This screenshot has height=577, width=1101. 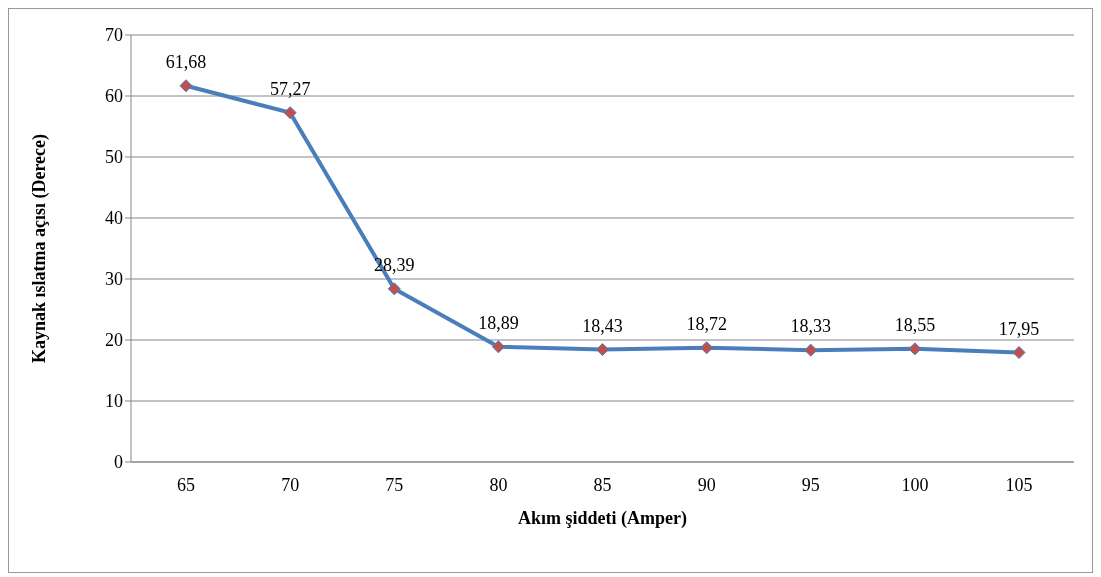 What do you see at coordinates (602, 518) in the screenshot?
I see `x-axis-title: Akım şiddeti (Amper)` at bounding box center [602, 518].